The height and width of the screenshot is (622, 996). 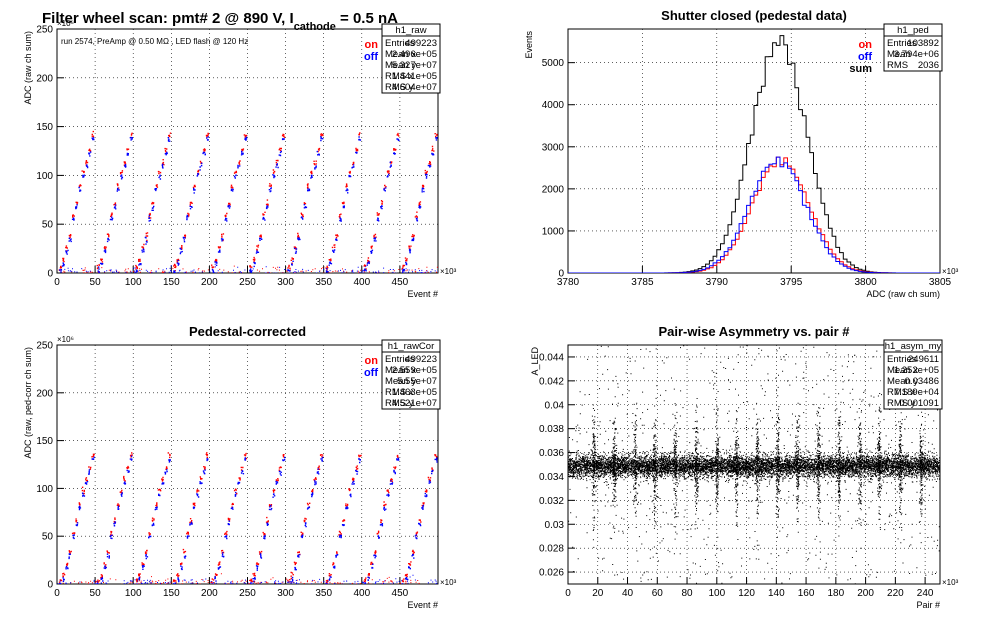 What do you see at coordinates (895, 593) in the screenshot?
I see `x-tick-label: 220` at bounding box center [895, 593].